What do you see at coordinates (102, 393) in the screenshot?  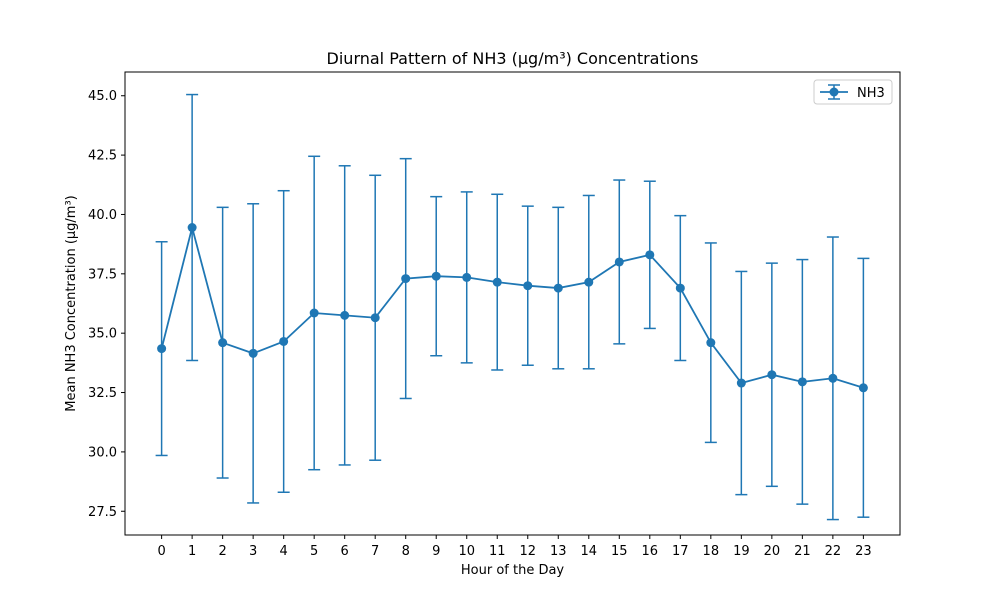 I see `y-tick-label: 32.5` at bounding box center [102, 393].